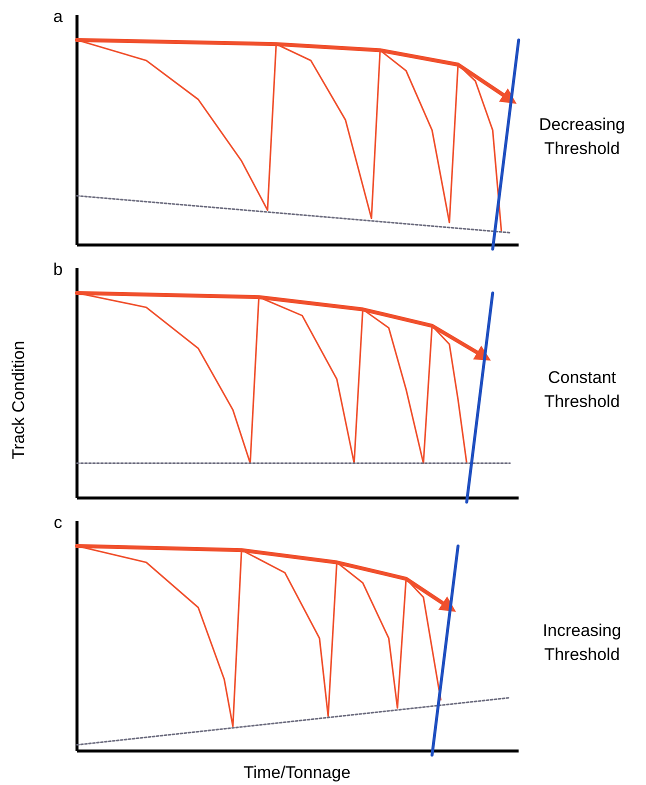 This screenshot has height=785, width=646. I want to click on text: Decreasing Threshold, so click(582, 136).